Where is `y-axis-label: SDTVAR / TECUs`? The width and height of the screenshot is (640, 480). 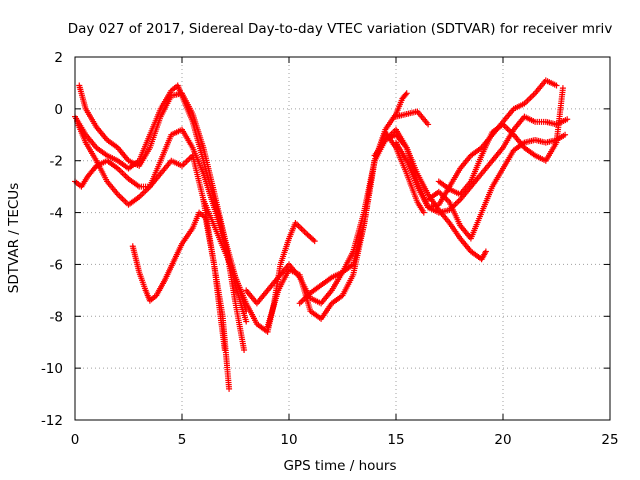 y-axis-label: SDTVAR / TECUs is located at coordinates (14, 238).